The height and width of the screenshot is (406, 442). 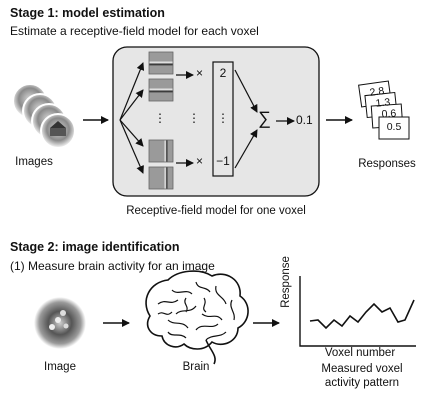 What do you see at coordinates (389, 114) in the screenshot?
I see `response-card-3: 0.6` at bounding box center [389, 114].